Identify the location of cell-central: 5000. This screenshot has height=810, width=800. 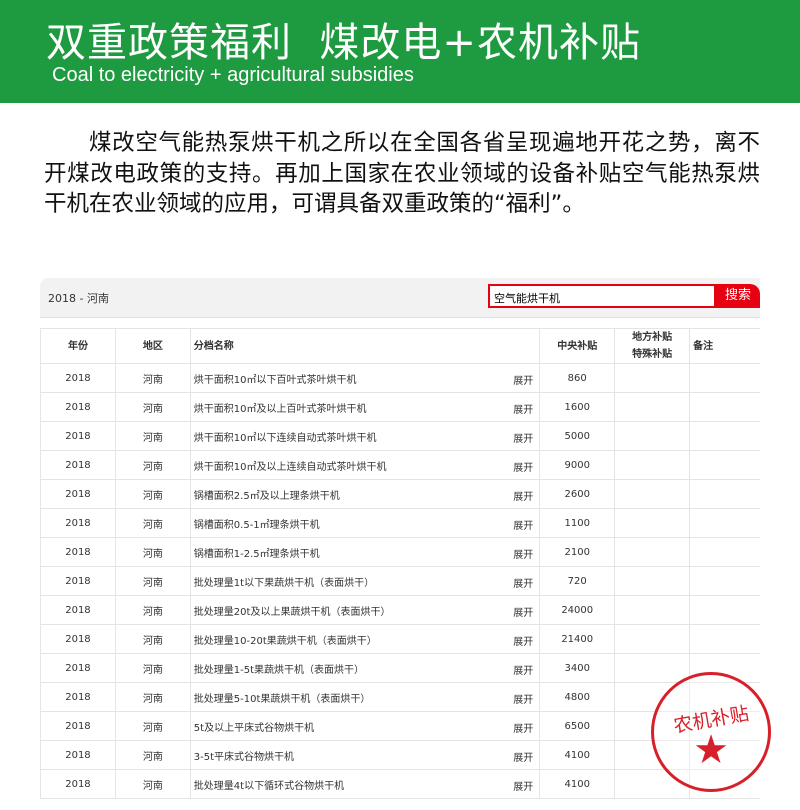
(577, 436).